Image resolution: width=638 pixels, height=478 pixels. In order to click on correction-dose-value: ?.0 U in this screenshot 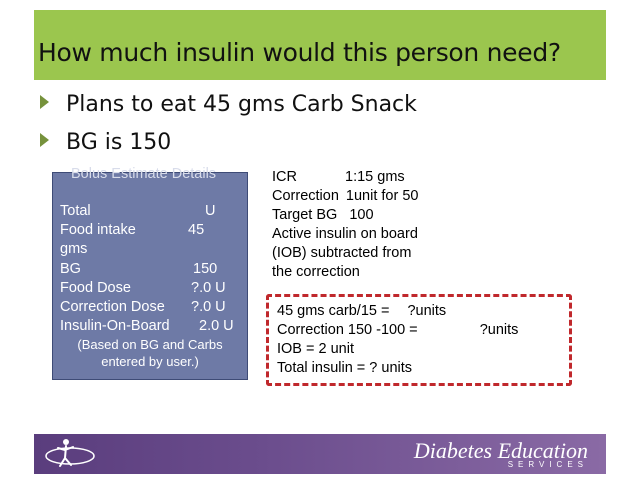, I will do `click(208, 307)`.